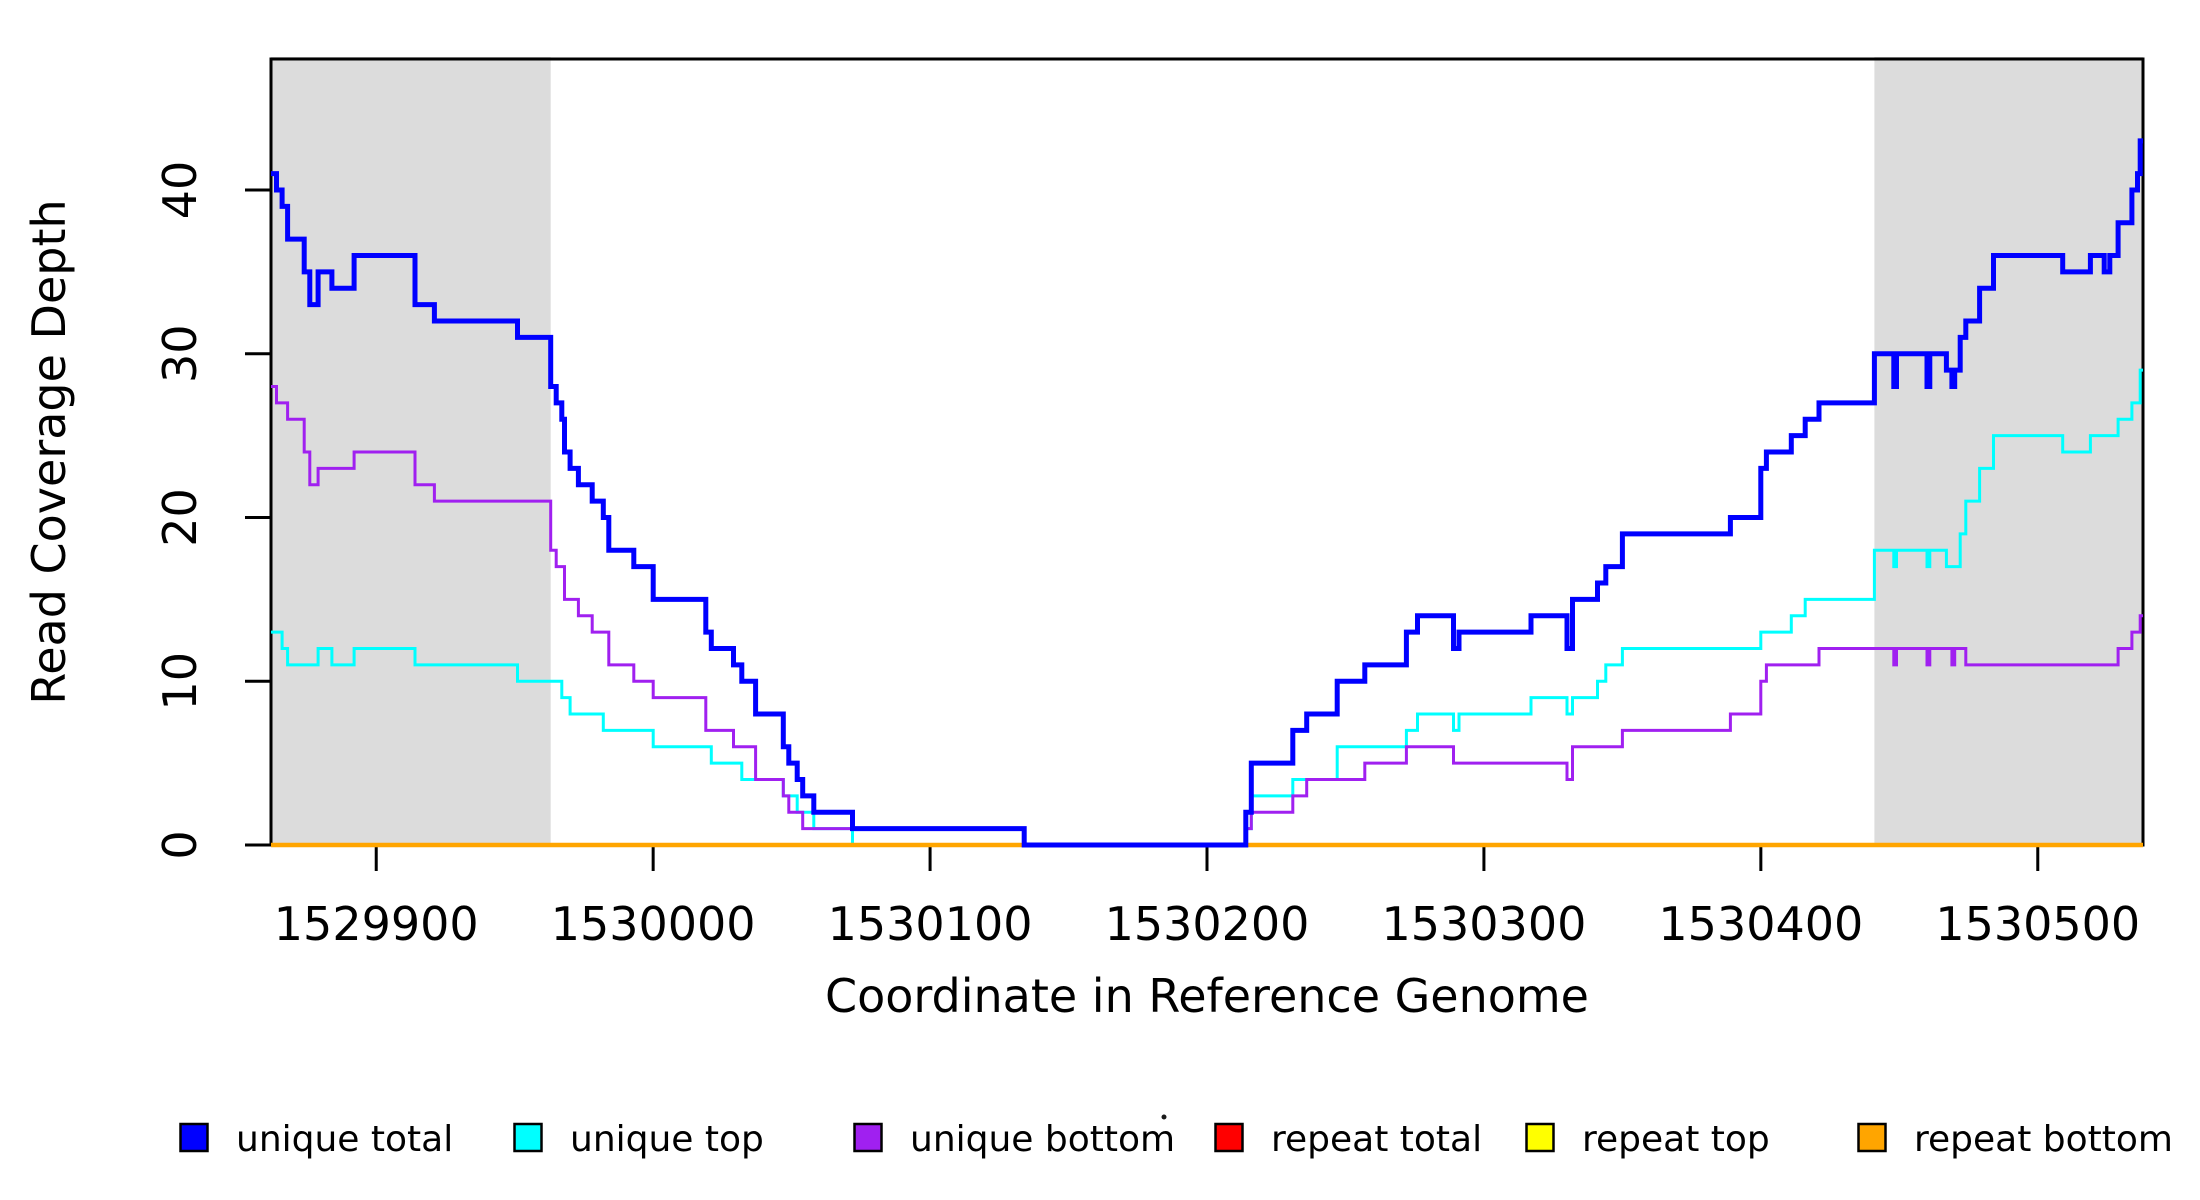 The image size is (2200, 1200). Describe the element at coordinates (180, 681) in the screenshot. I see `y-tick-label: 10` at that location.